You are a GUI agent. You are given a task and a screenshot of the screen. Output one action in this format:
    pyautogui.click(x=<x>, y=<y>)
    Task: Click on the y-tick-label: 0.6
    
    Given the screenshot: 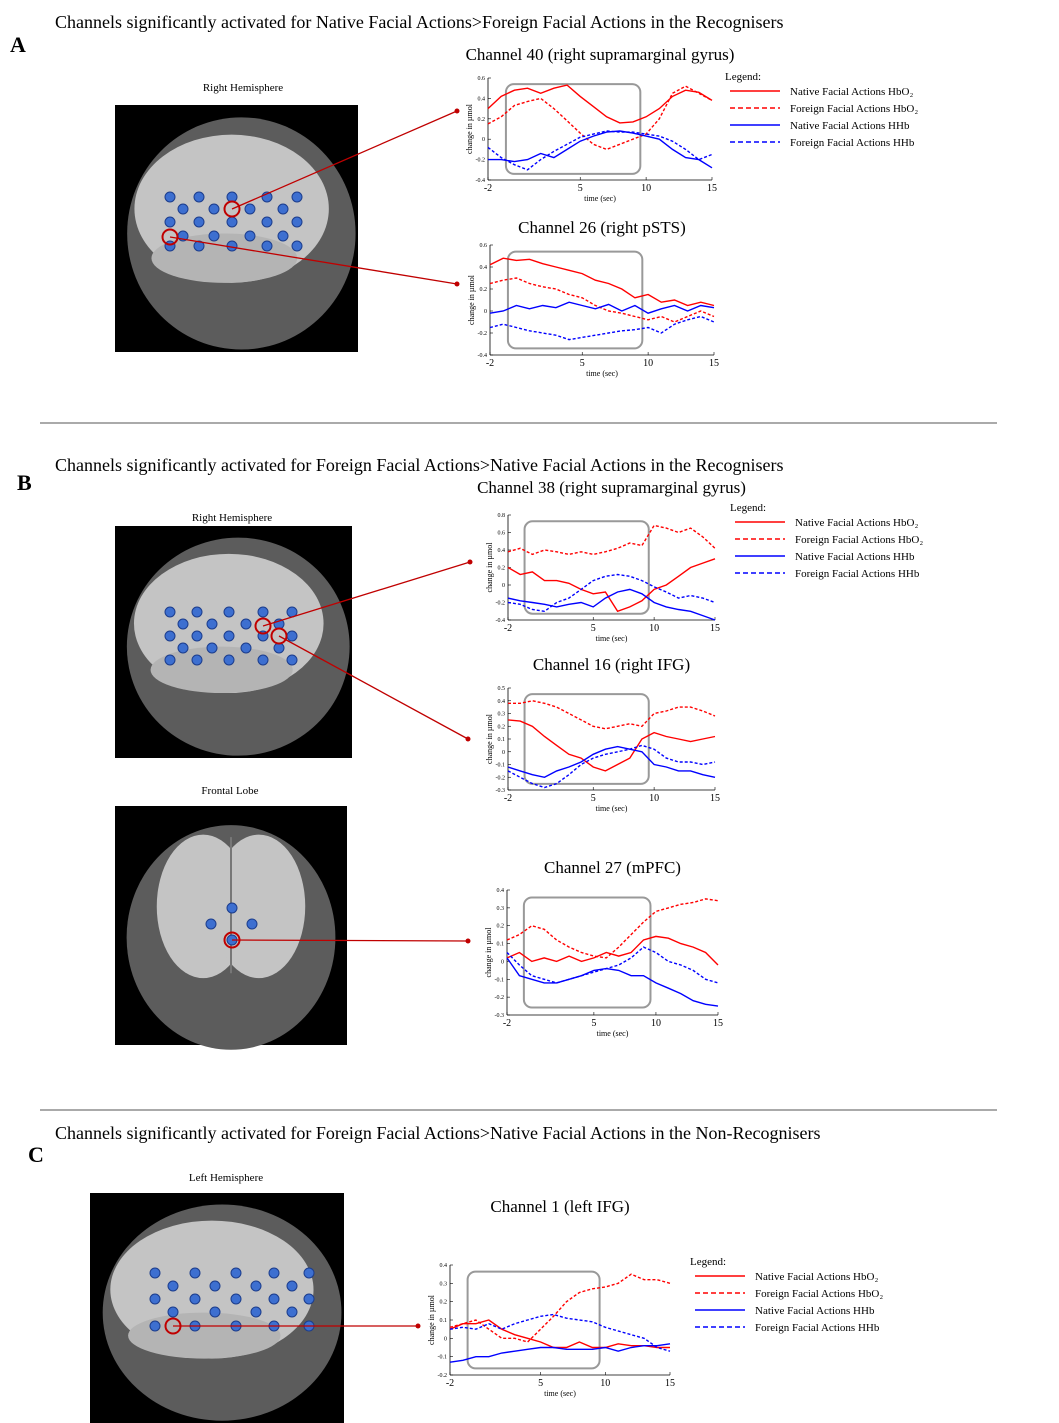 What is the action you would take?
    pyautogui.click(x=484, y=246)
    